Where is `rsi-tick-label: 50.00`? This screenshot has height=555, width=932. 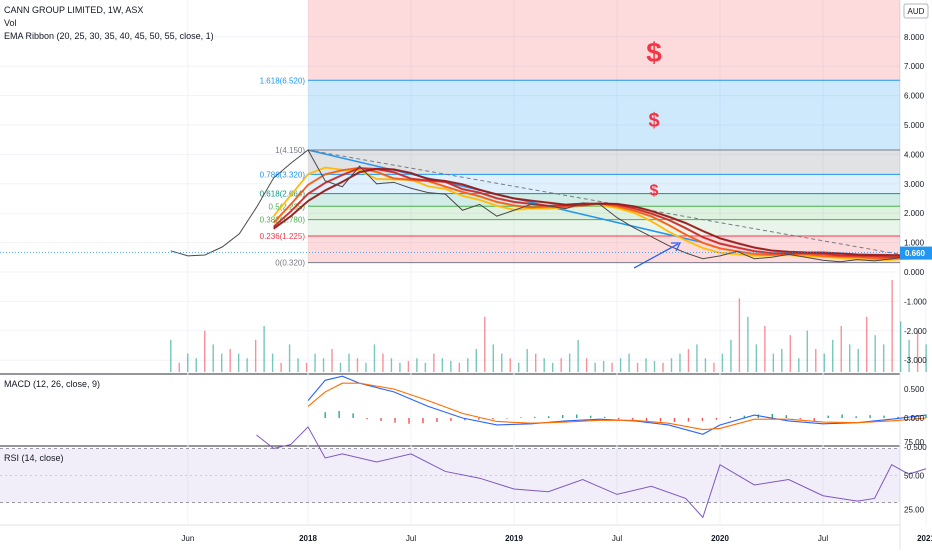 rsi-tick-label: 50.00 is located at coordinates (914, 476).